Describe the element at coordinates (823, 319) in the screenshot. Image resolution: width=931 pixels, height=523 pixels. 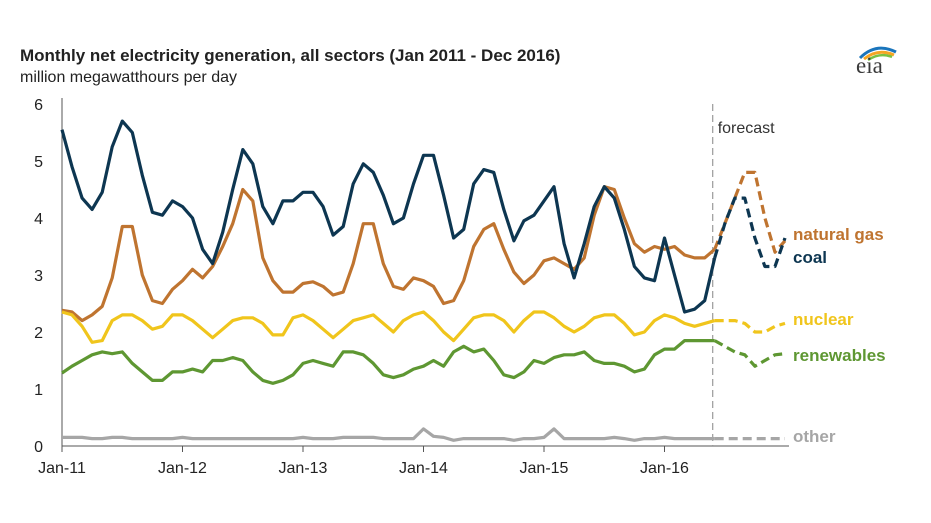
I see `series-label-nuclear: nuclear` at that location.